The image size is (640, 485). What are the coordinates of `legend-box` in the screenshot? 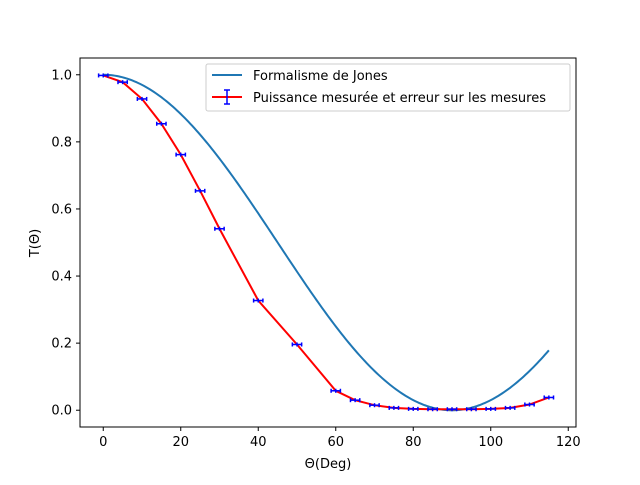 It's located at (388, 87).